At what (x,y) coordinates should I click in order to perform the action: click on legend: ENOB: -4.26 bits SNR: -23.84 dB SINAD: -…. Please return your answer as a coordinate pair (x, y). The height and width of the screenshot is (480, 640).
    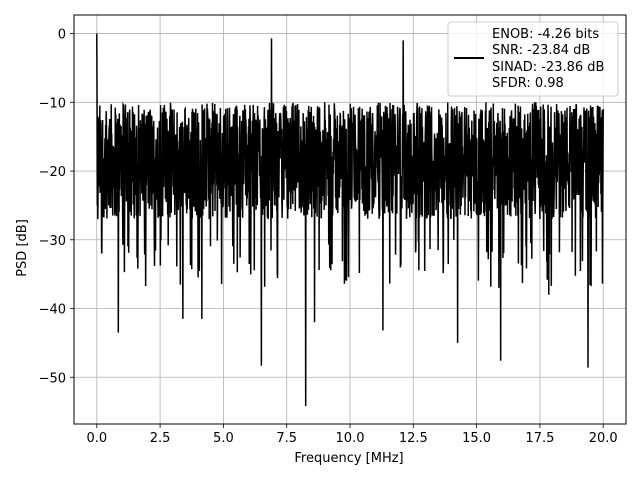
    Looking at the image, I should click on (533, 59).